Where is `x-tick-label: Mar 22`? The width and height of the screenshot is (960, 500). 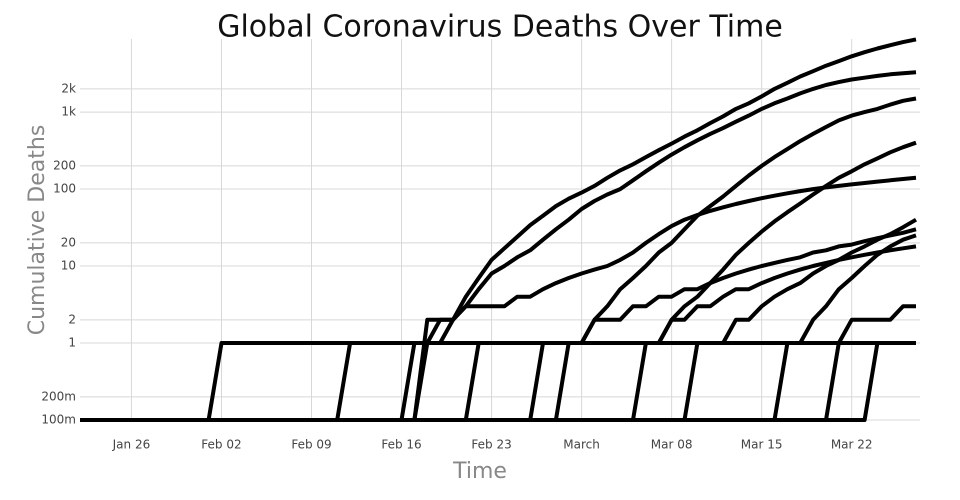
x-tick-label: Mar 22 is located at coordinates (852, 445).